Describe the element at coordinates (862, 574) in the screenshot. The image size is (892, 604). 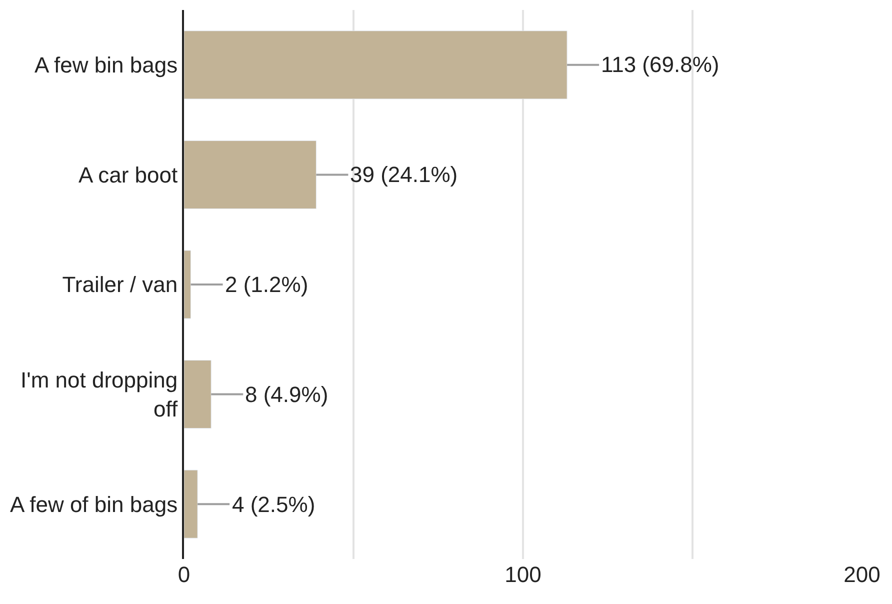
I see `x-tick-label: 200` at that location.